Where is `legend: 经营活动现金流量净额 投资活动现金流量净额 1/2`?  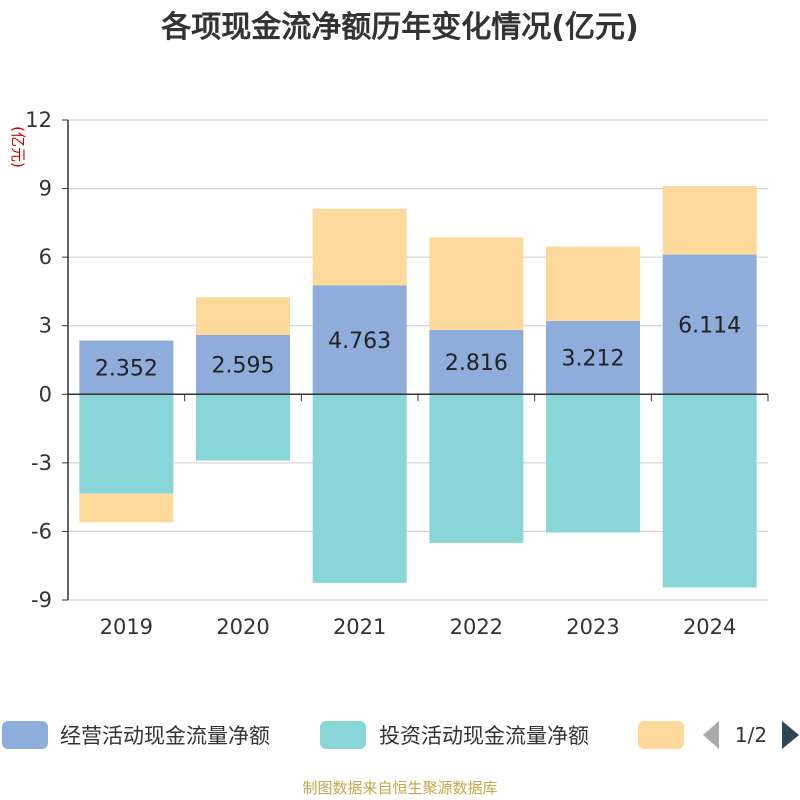 legend: 经营活动现金流量净额 投资活动现金流量净额 1/2 is located at coordinates (400, 735).